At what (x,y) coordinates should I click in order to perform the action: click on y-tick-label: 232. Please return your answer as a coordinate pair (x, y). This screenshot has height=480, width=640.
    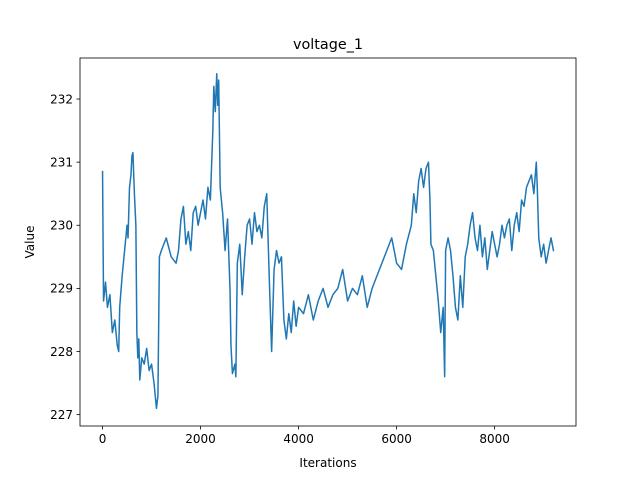
    Looking at the image, I should click on (61, 99).